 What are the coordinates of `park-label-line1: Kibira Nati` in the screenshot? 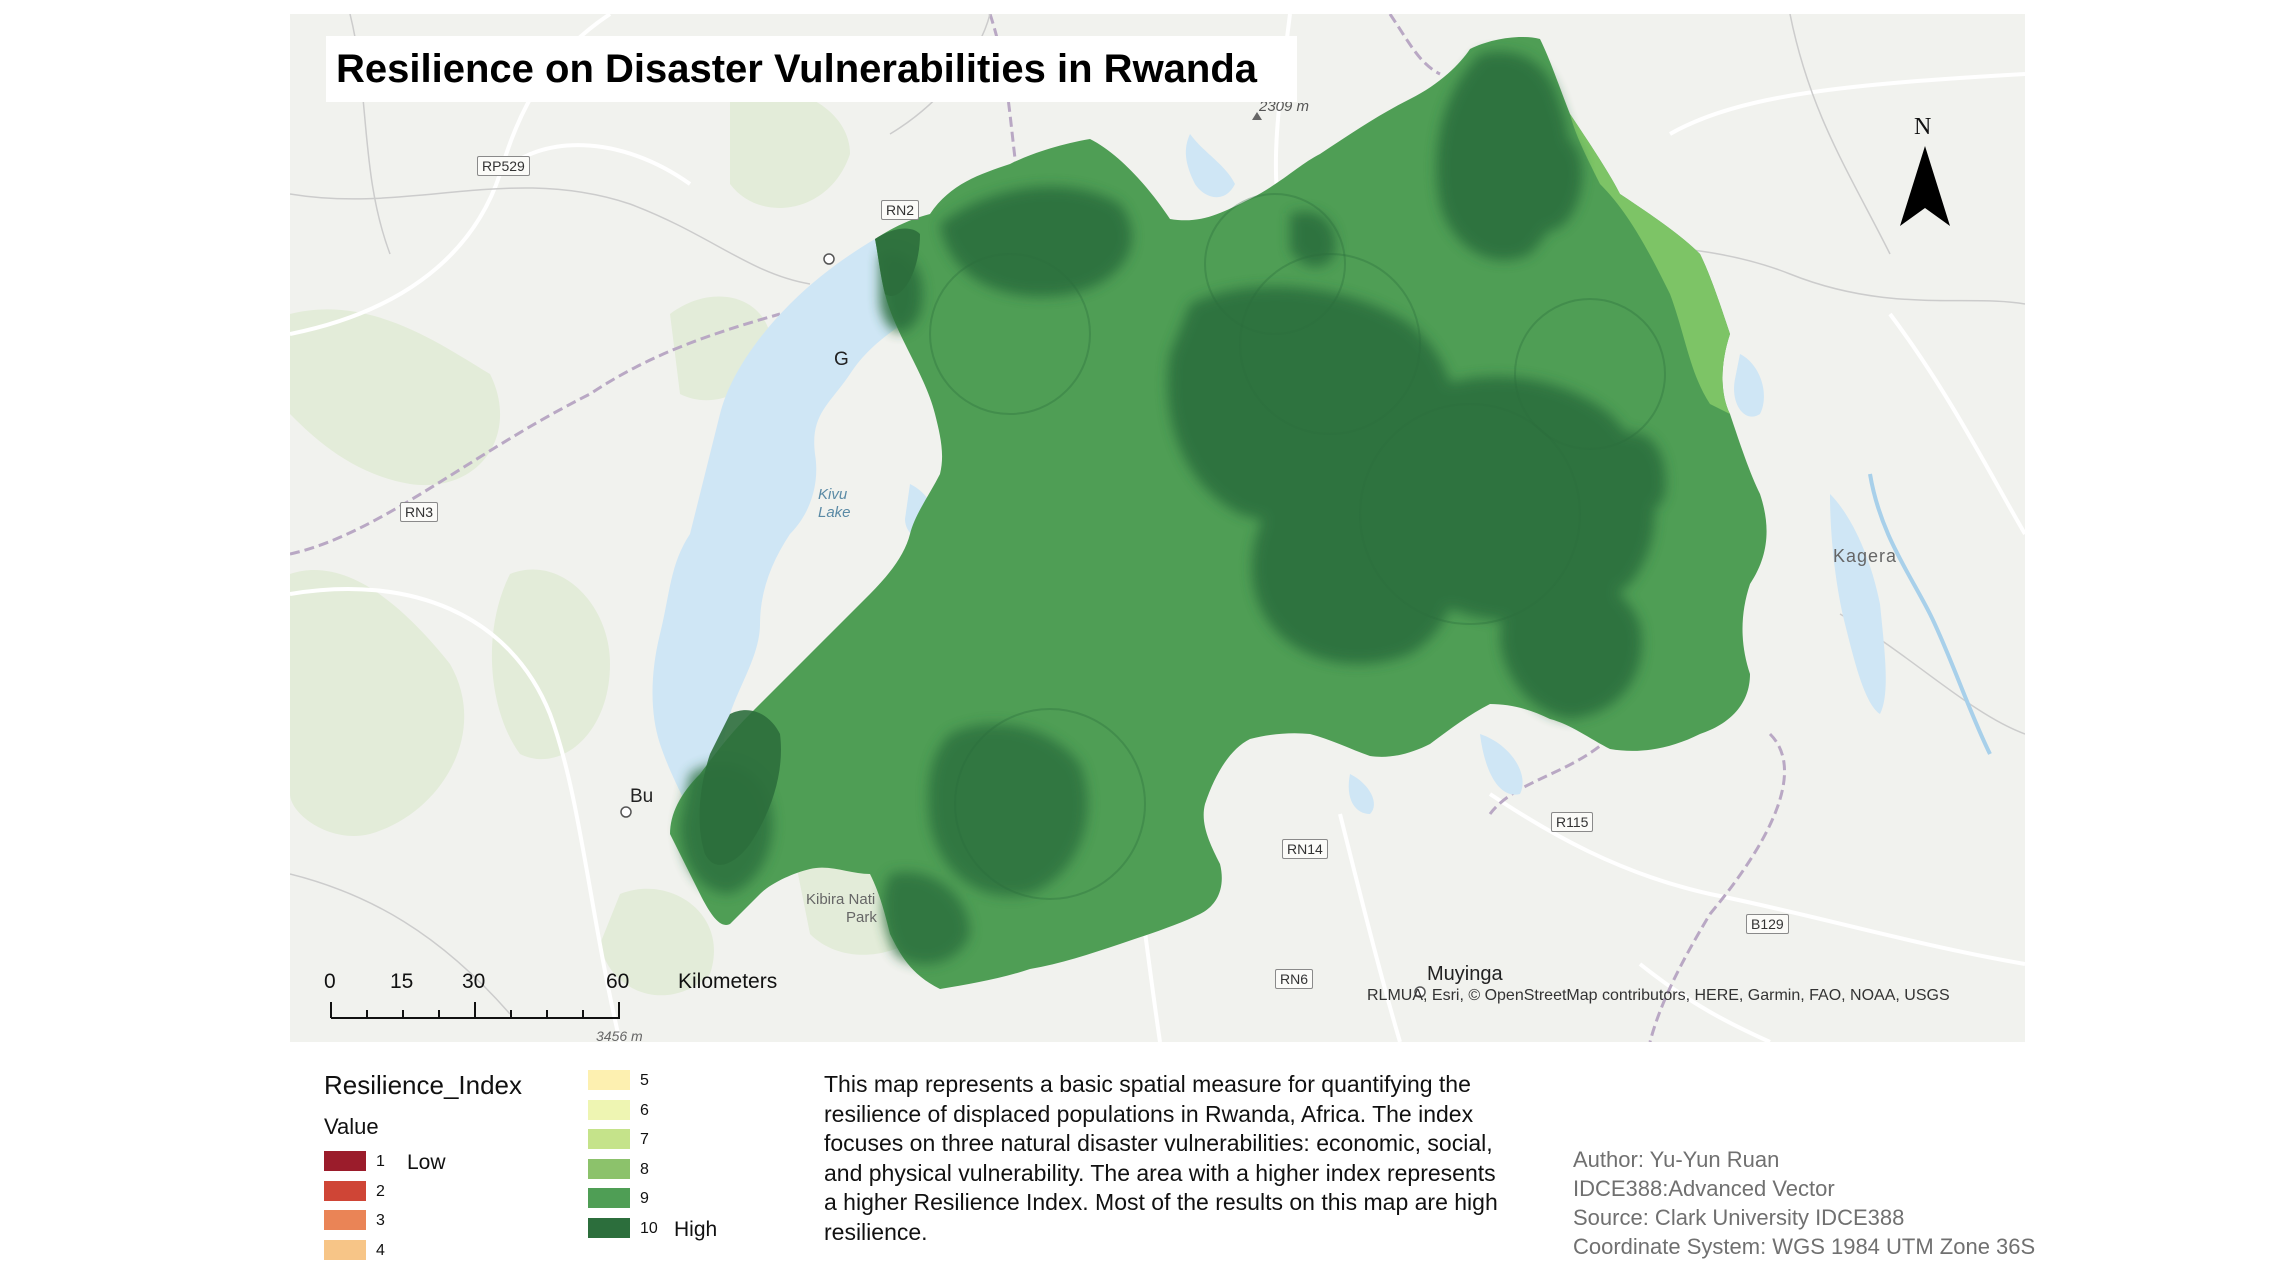 It's located at (841, 899).